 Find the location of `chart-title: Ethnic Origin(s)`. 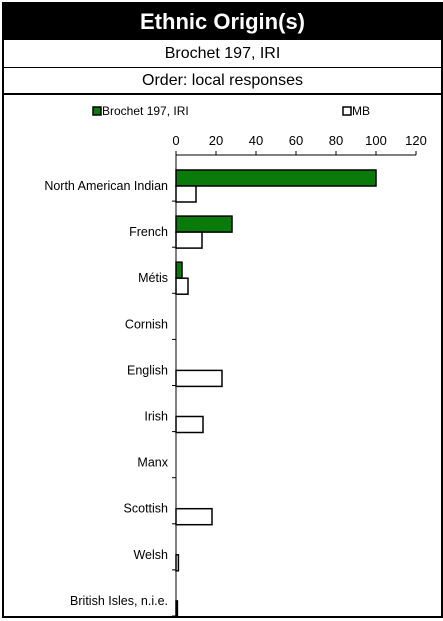

chart-title: Ethnic Origin(s) is located at coordinates (222, 22).